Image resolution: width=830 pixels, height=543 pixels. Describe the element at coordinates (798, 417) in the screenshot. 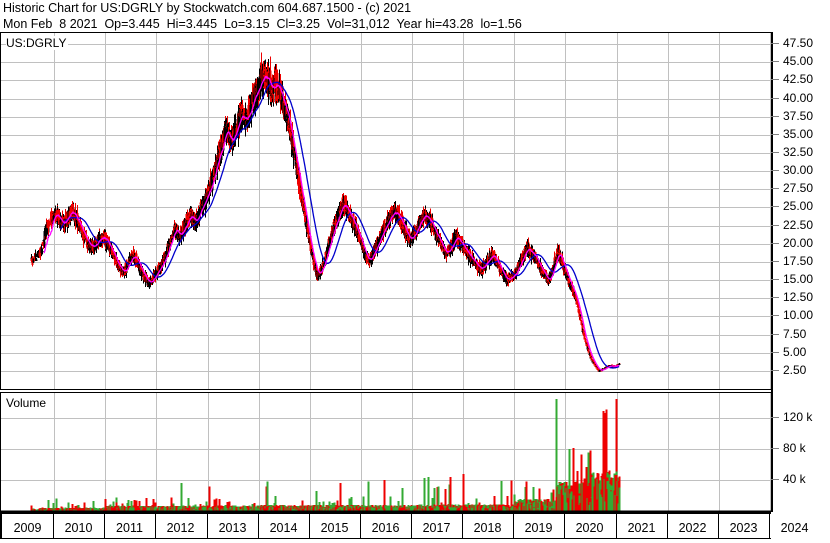

I see `volume-y-tick-label: 120 k` at that location.